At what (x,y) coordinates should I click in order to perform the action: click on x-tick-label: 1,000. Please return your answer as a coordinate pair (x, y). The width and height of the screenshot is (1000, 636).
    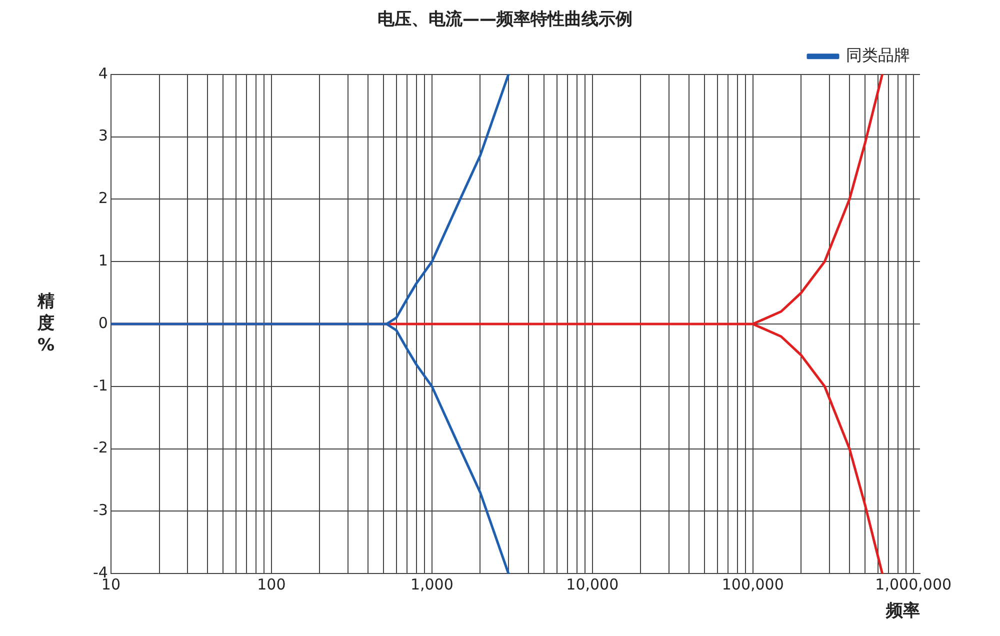
    Looking at the image, I should click on (432, 584).